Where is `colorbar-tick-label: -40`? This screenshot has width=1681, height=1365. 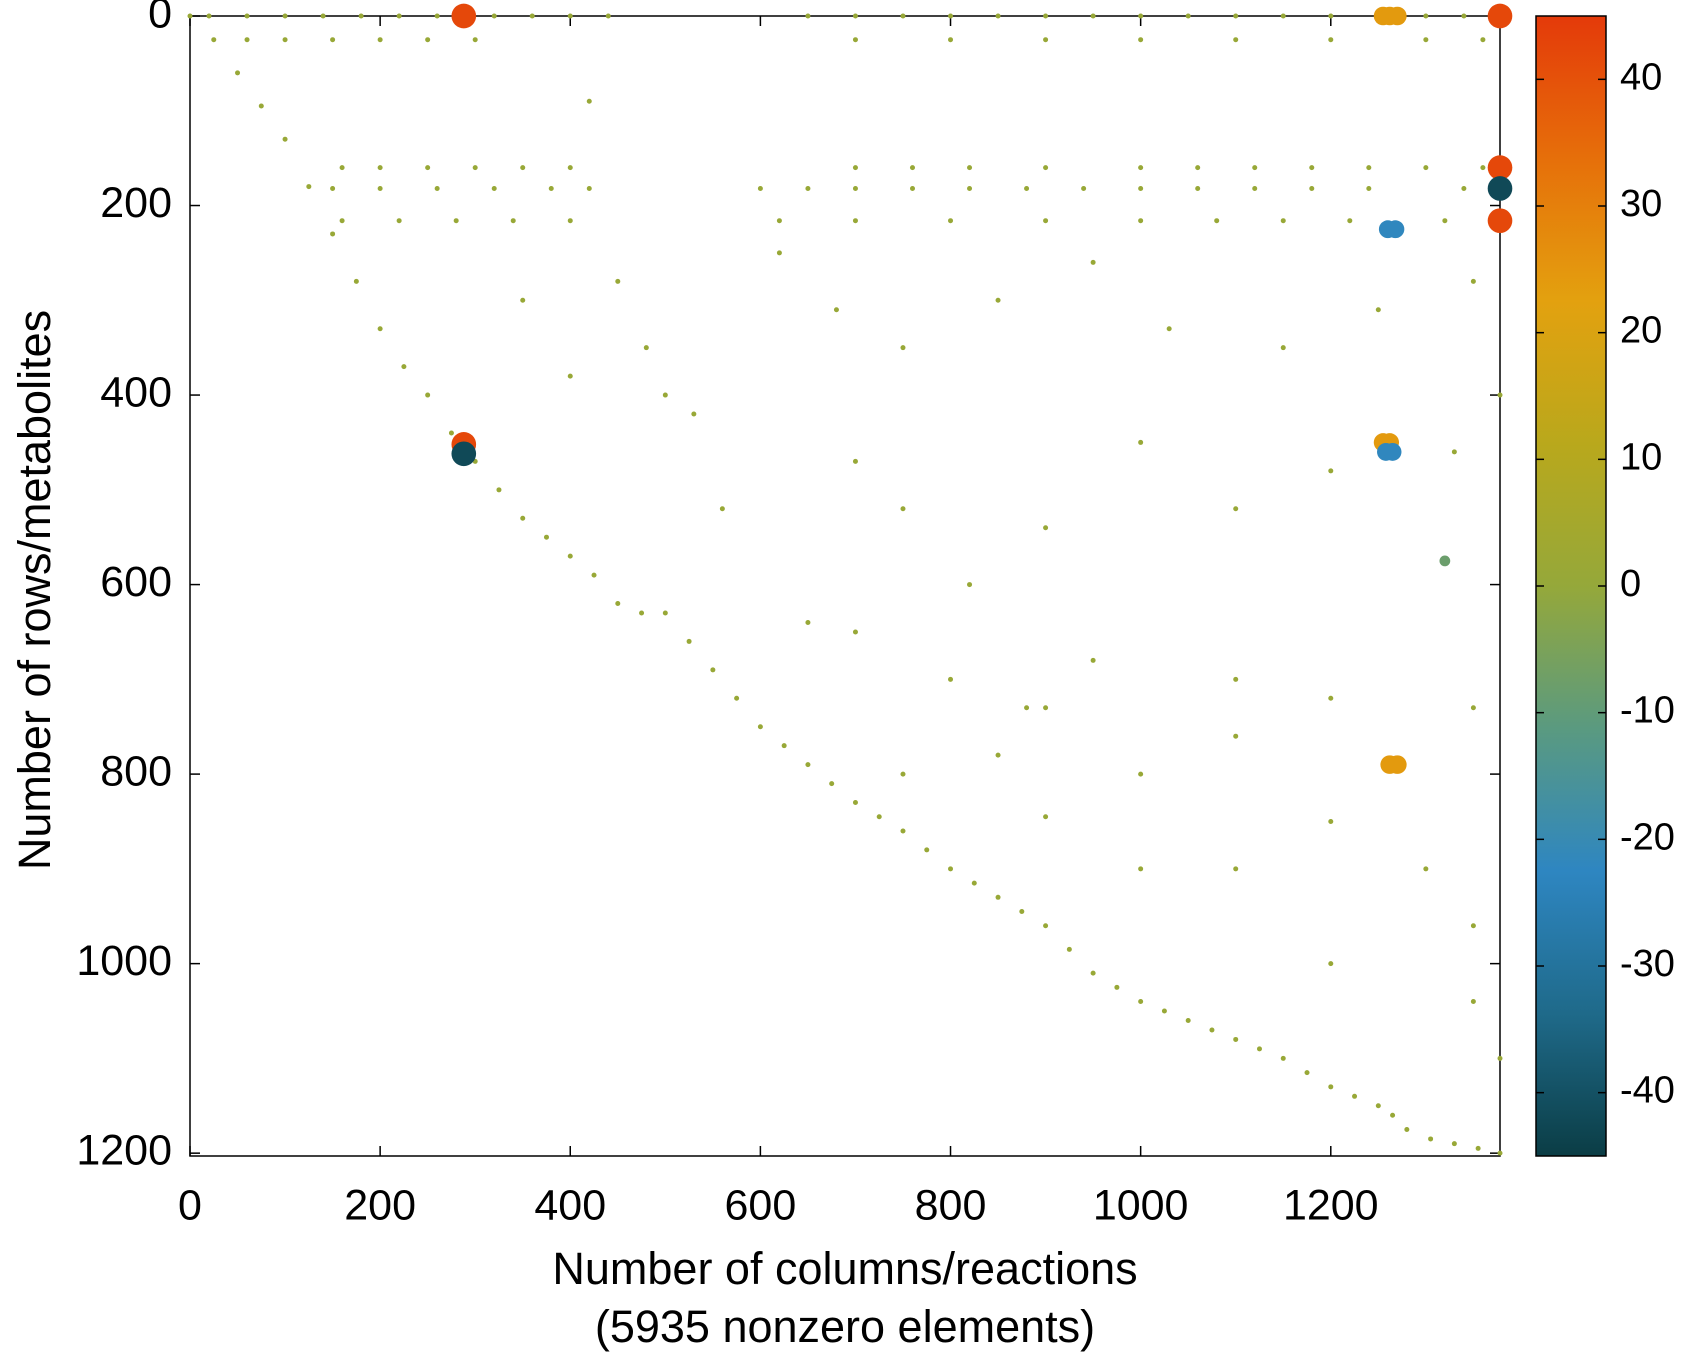
colorbar-tick-label: -40 is located at coordinates (1647, 1091).